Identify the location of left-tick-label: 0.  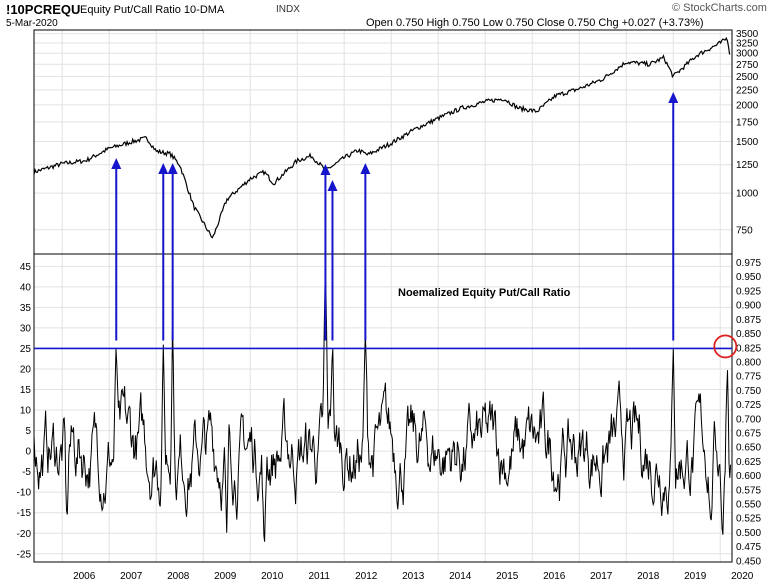
(28, 452).